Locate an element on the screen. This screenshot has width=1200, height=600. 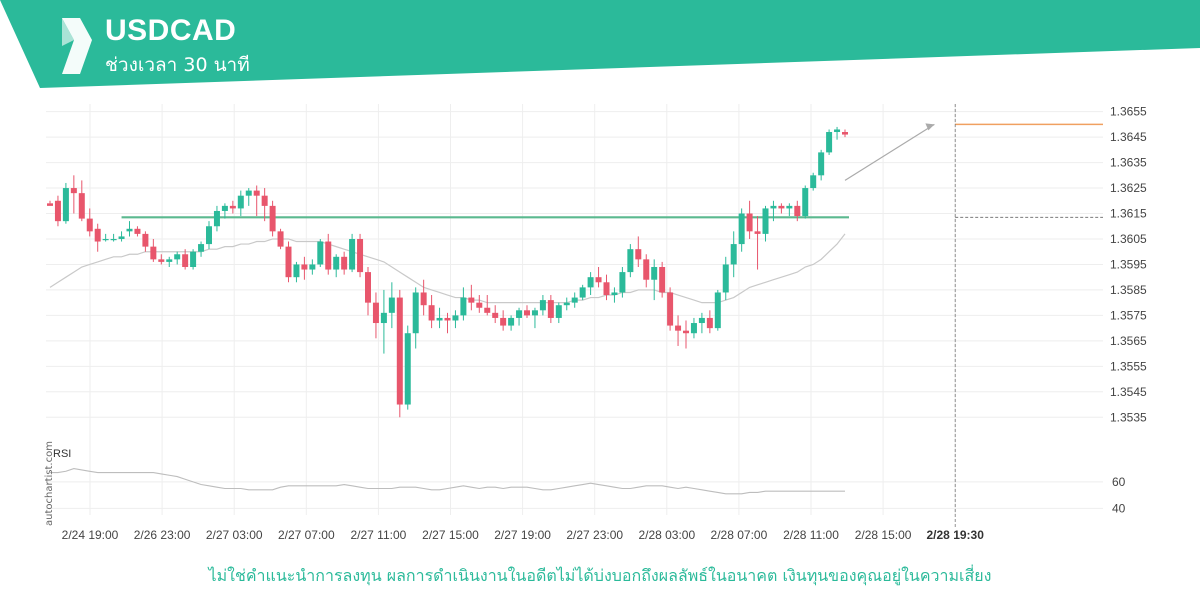
x-tick-label: 2/24 19:00 is located at coordinates (90, 535).